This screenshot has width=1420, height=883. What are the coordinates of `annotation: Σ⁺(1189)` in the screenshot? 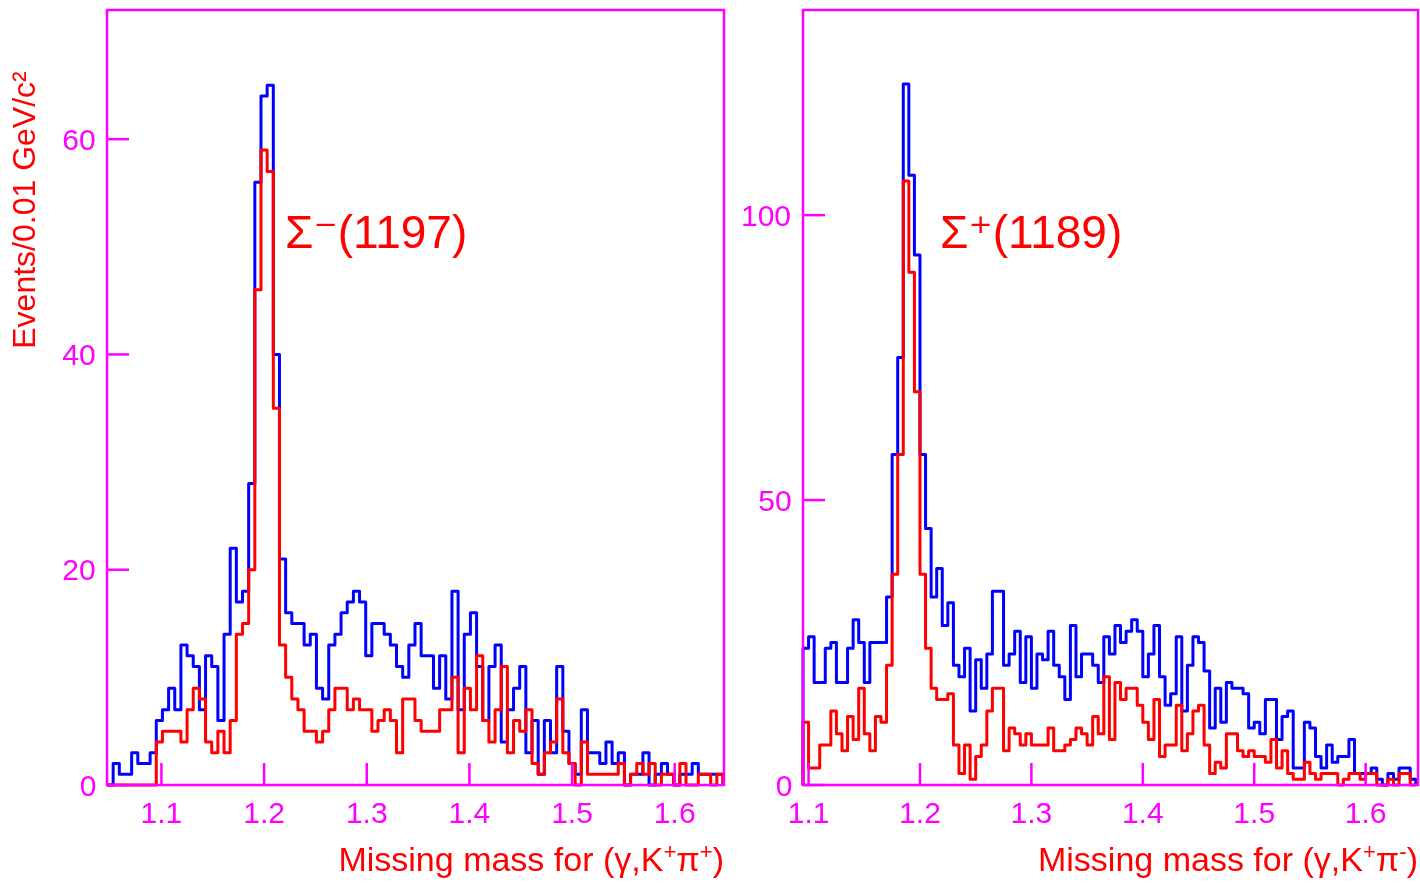 It's located at (1031, 232).